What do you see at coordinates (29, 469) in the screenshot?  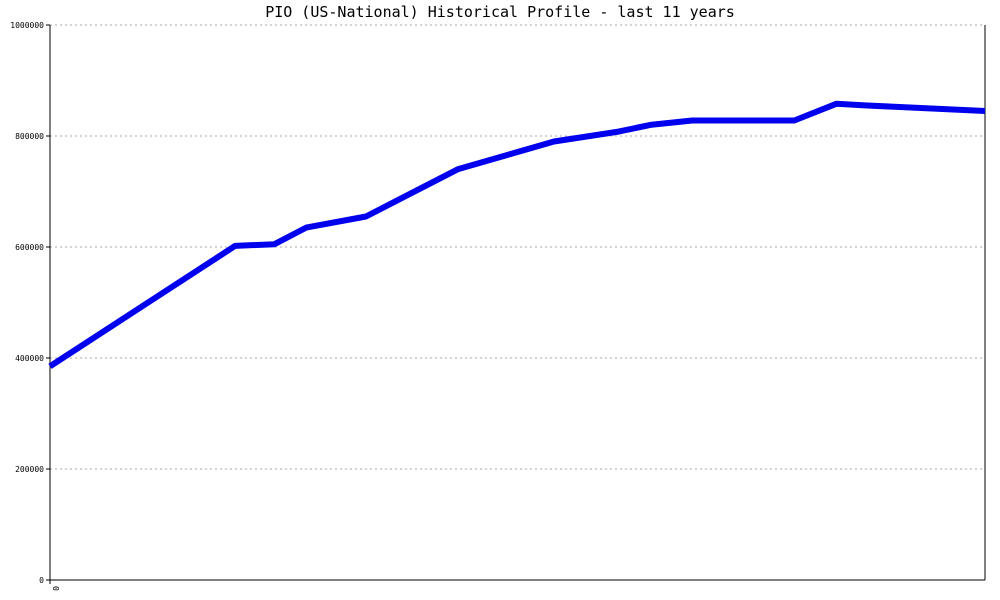 I see `y-tick-label: 200000` at bounding box center [29, 469].